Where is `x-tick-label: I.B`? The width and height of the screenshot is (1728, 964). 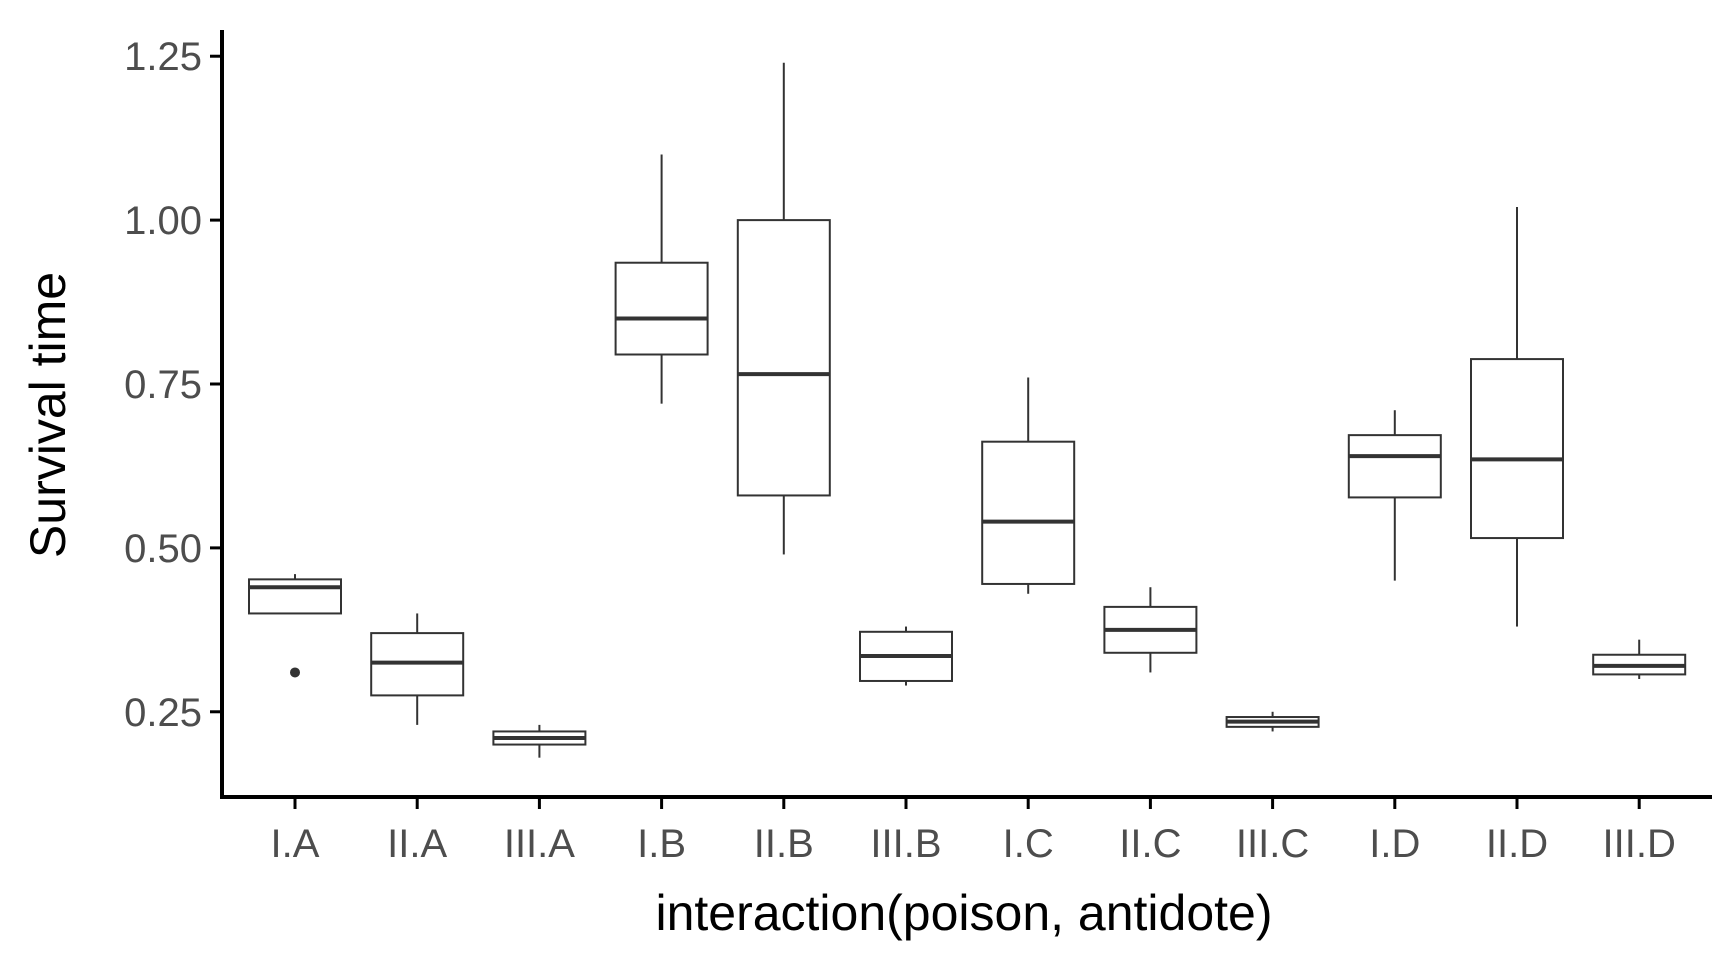
x-tick-label: I.B is located at coordinates (661, 844).